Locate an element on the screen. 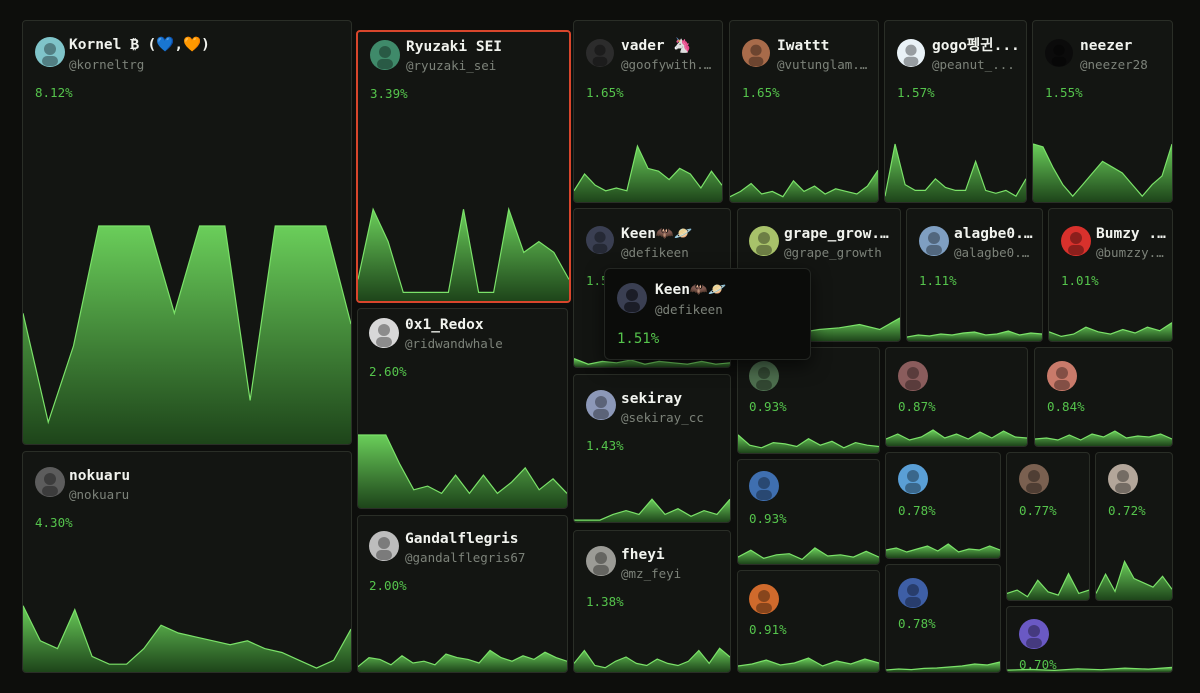  account-handle: @korneltrg is located at coordinates (107, 64).